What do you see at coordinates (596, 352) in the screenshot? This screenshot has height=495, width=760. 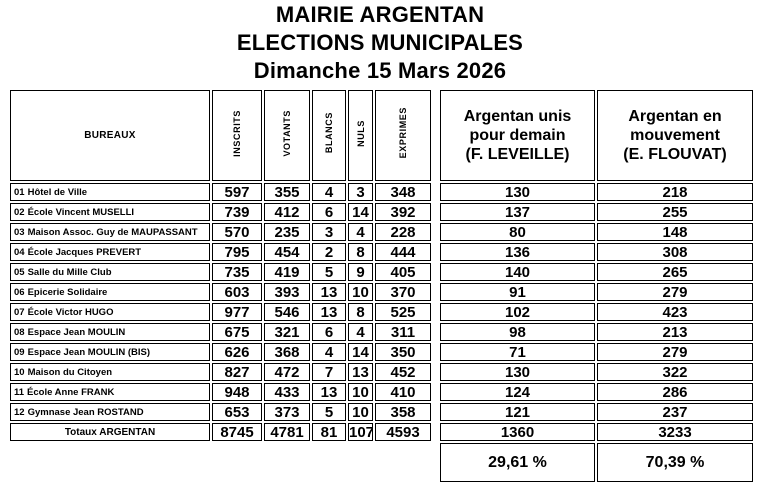 I see `candidate-votes-row: 71 279` at bounding box center [596, 352].